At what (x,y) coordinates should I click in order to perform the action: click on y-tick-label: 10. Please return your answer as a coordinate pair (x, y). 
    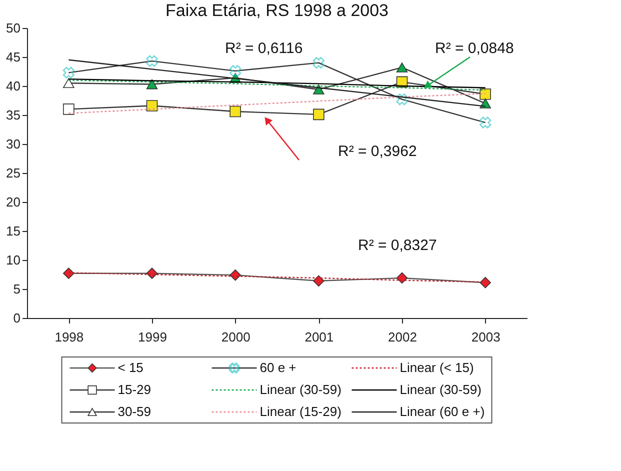
    Looking at the image, I should click on (13, 260).